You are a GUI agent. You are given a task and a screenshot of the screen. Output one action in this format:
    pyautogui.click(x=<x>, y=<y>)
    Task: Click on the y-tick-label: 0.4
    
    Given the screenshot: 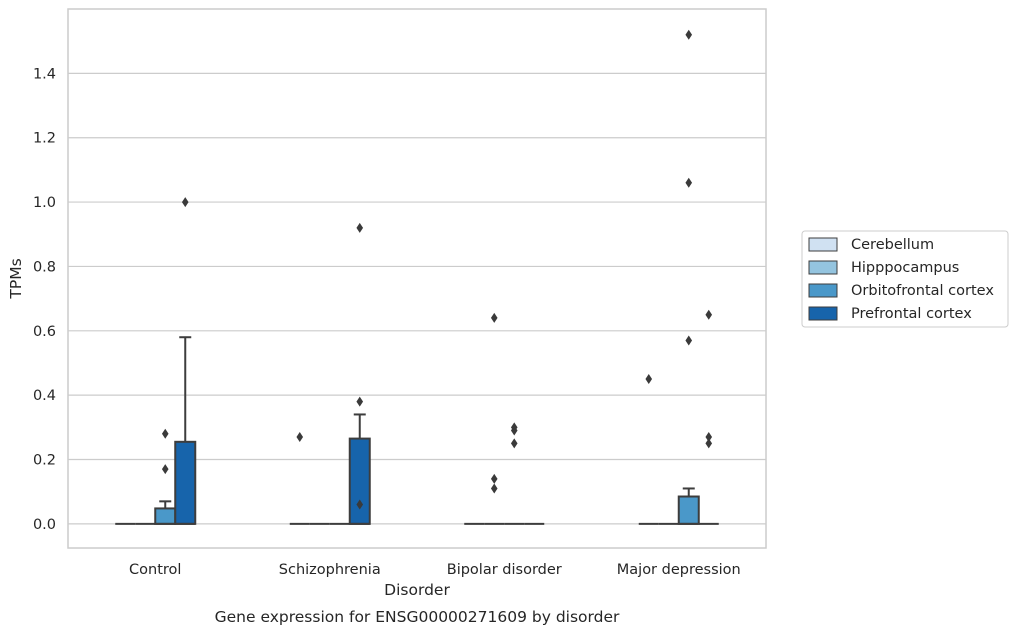 What is the action you would take?
    pyautogui.click(x=44, y=396)
    